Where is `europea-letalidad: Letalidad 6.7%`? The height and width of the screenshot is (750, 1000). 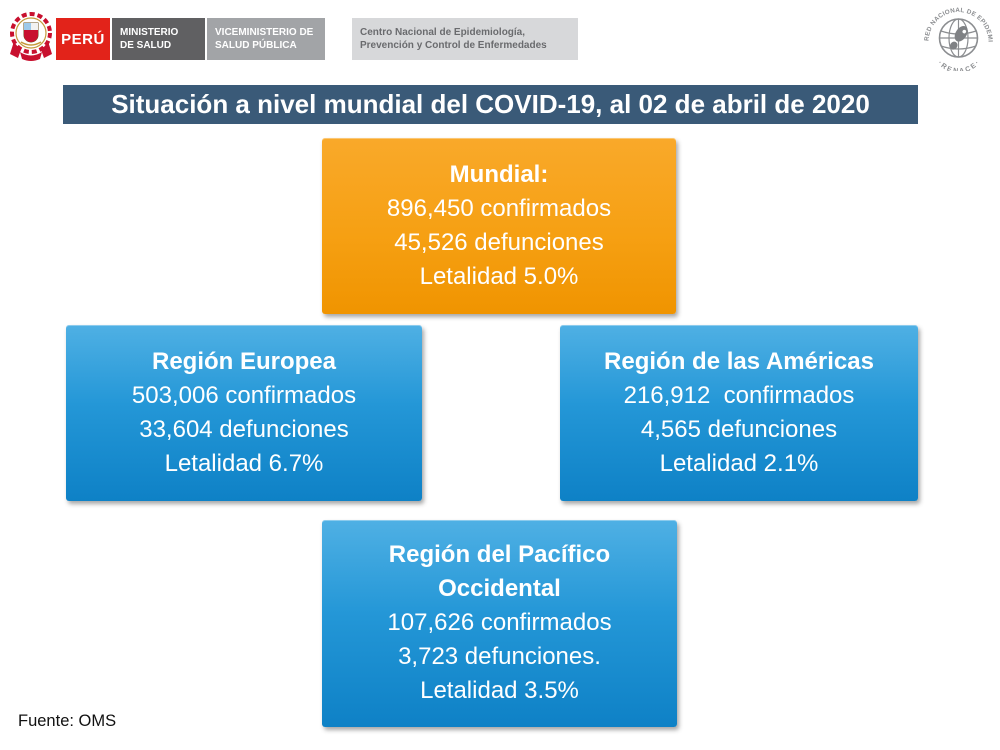 europea-letalidad: Letalidad 6.7% is located at coordinates (244, 463).